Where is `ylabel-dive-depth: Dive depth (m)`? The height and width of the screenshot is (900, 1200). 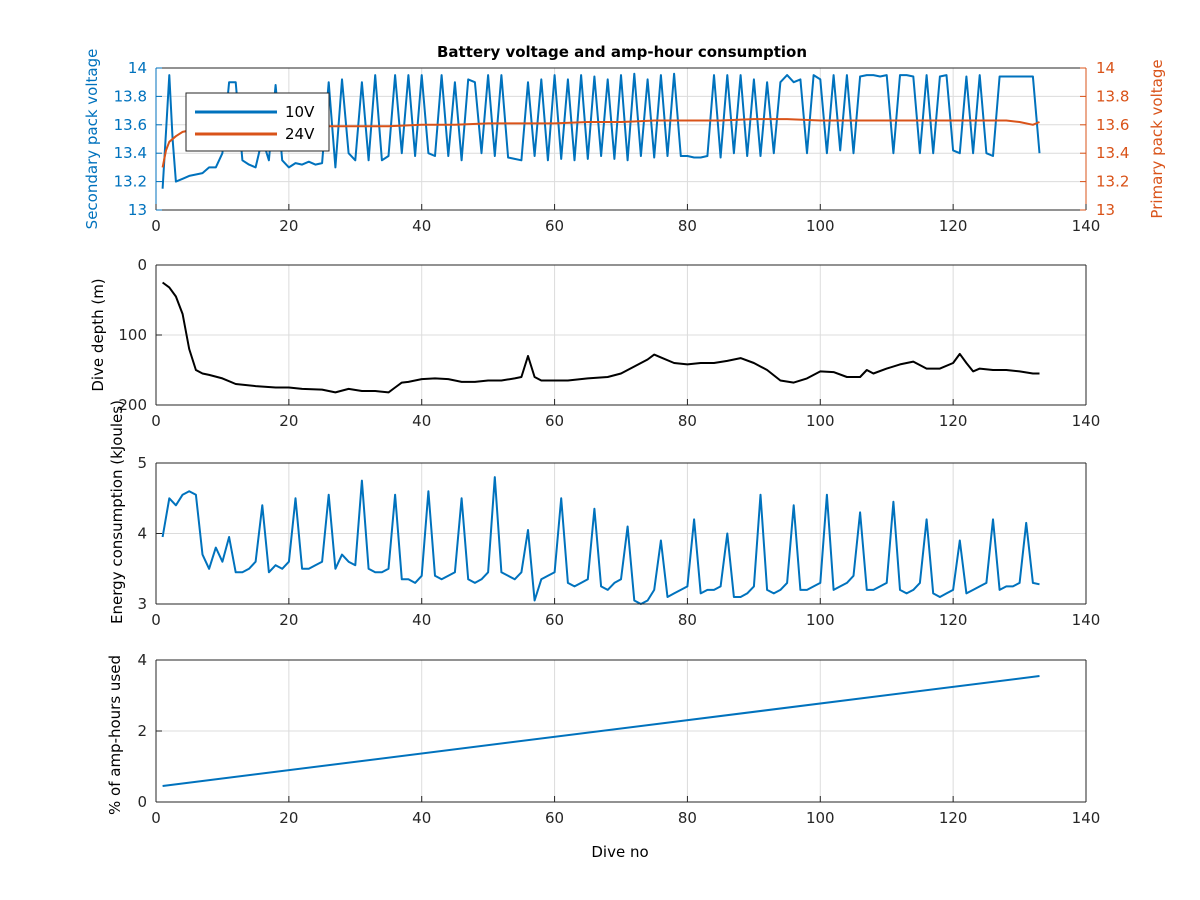
ylabel-dive-depth: Dive depth (m) is located at coordinates (98, 334).